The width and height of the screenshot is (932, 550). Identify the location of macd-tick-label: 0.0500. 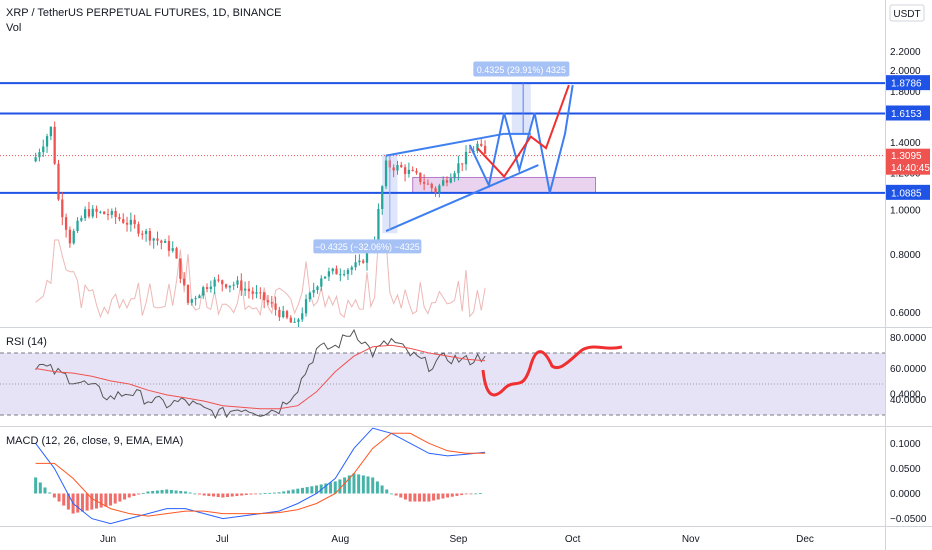
(905, 469).